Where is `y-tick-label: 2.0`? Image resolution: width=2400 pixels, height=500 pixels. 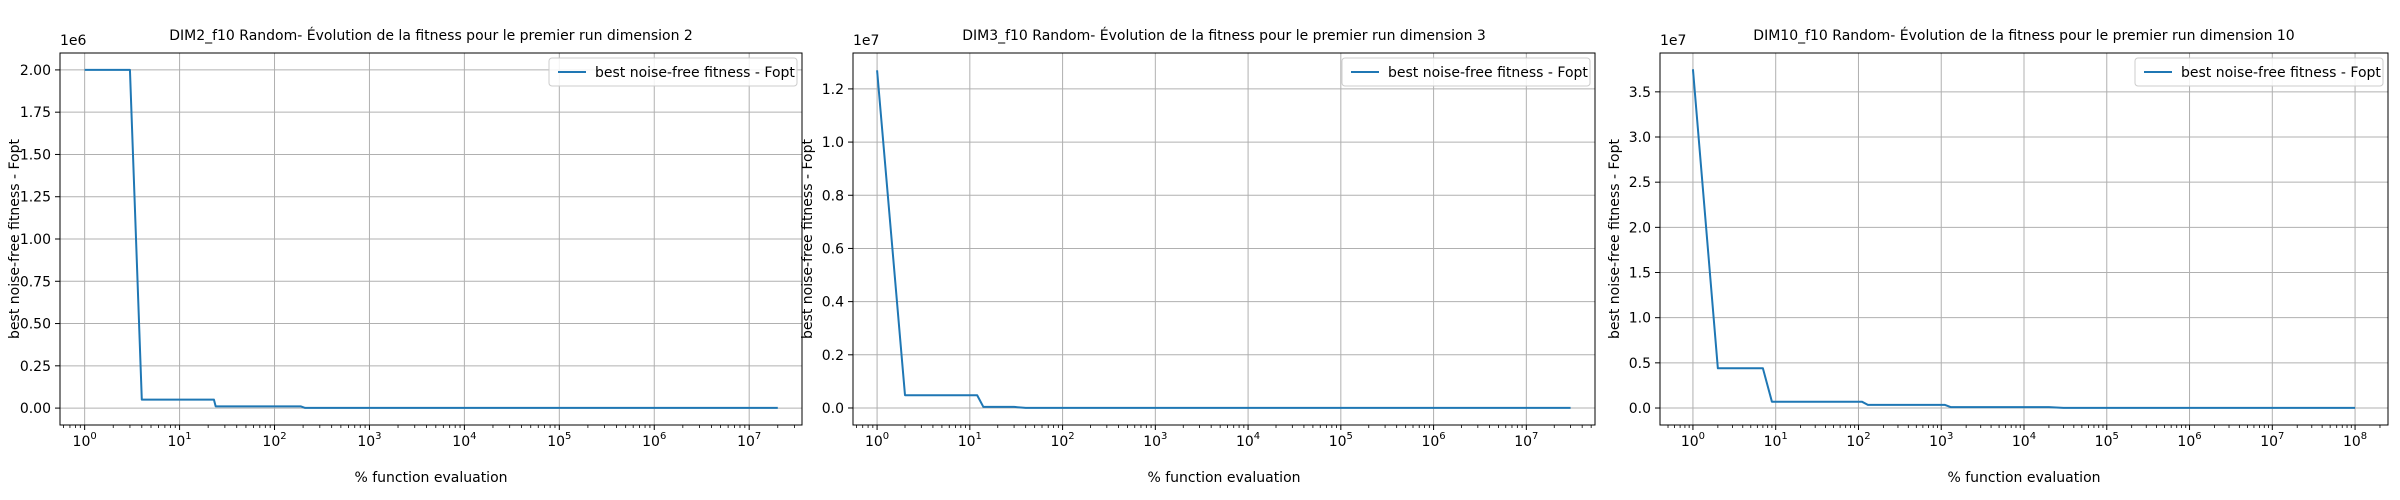 y-tick-label: 2.0 is located at coordinates (1640, 228).